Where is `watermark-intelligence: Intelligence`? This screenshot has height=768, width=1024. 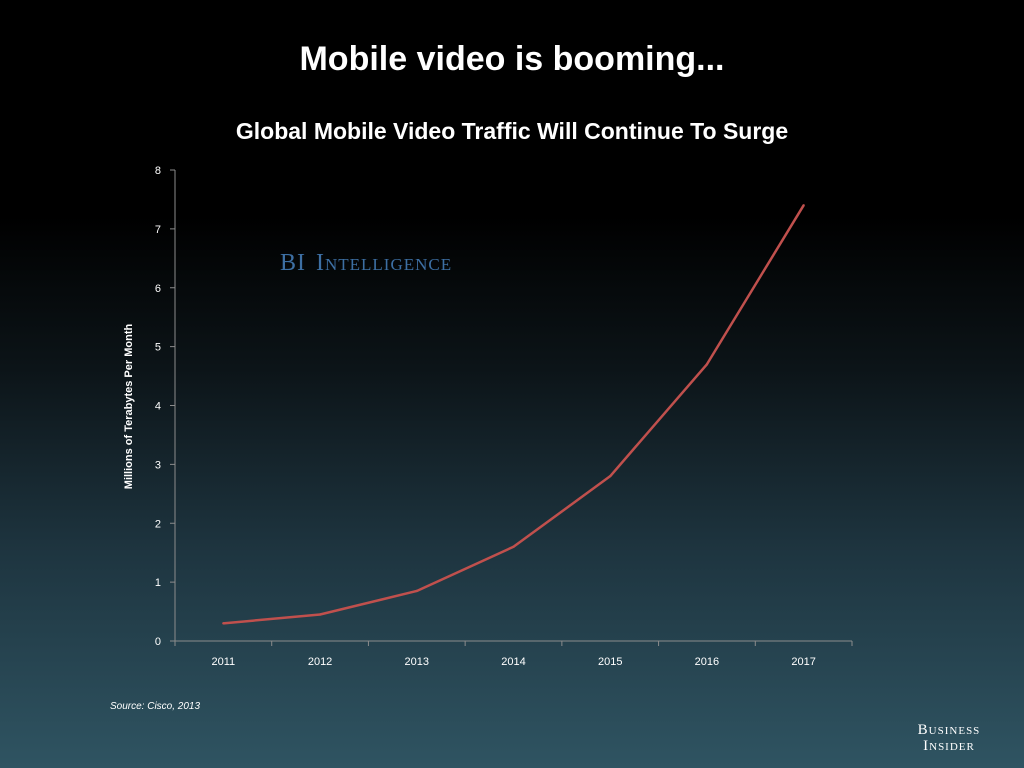 watermark-intelligence: Intelligence is located at coordinates (384, 263).